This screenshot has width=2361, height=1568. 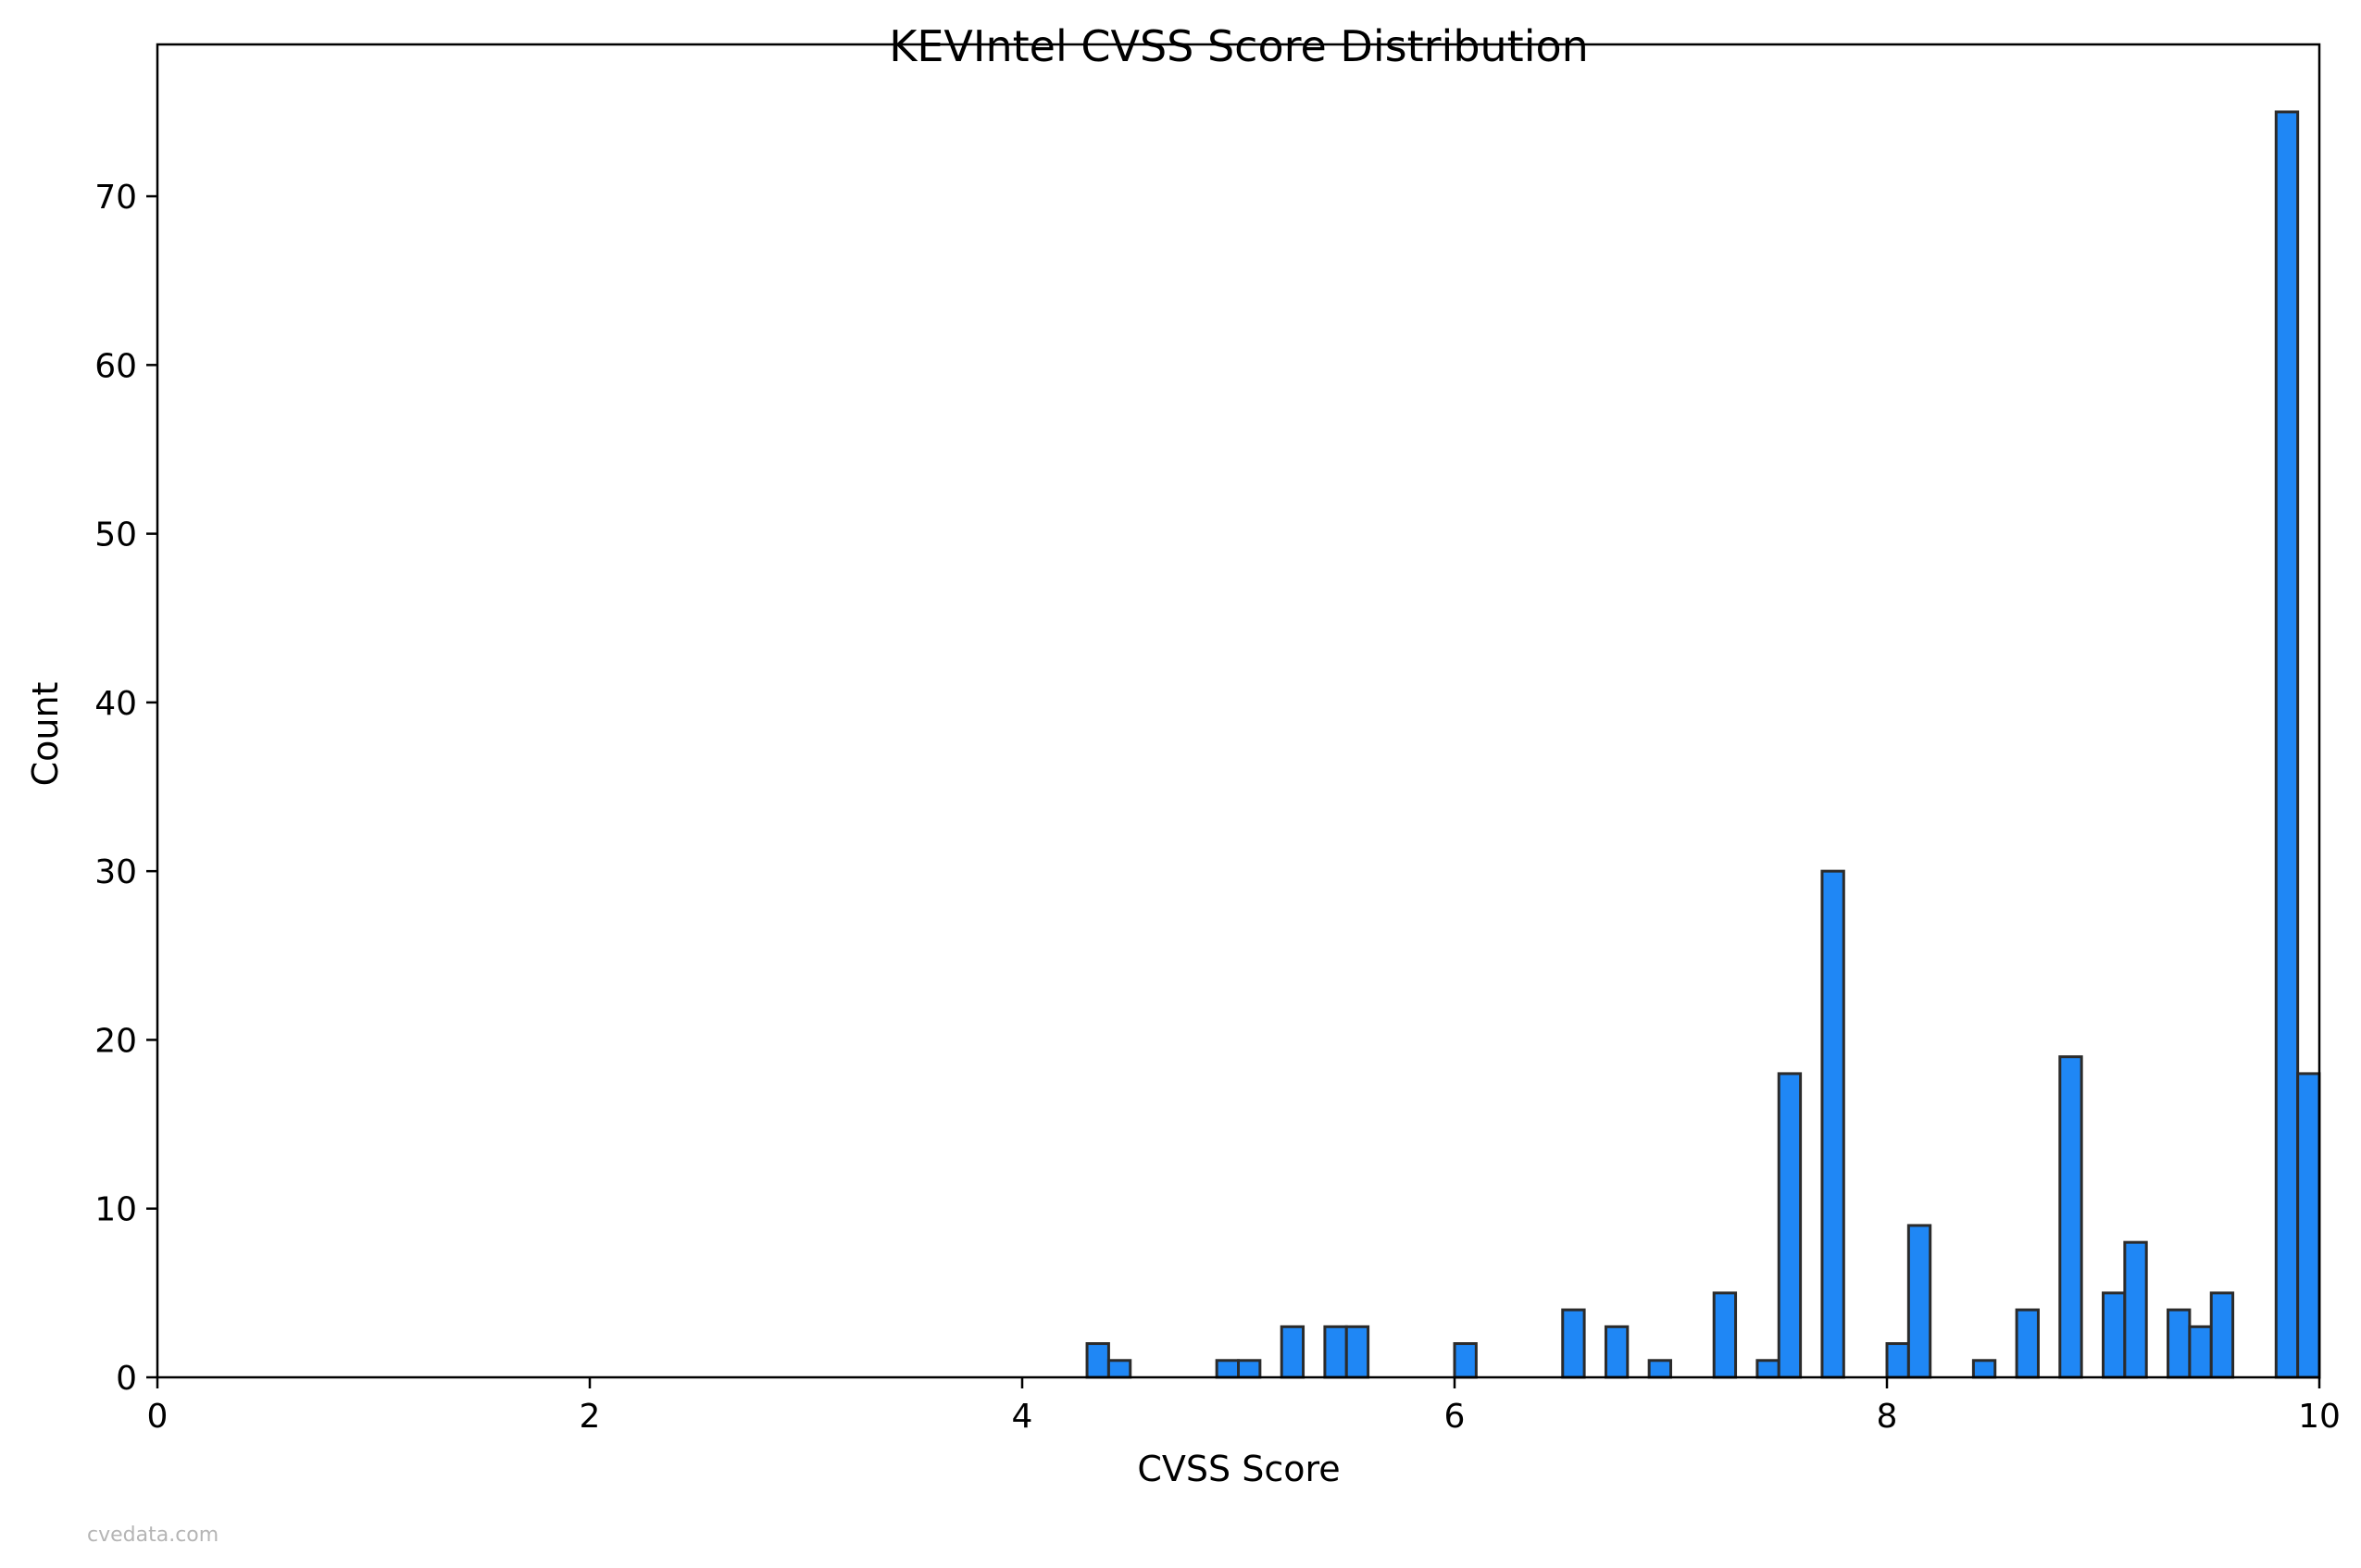 I want to click on x-axis-label: CVSS Score, so click(x=1238, y=1469).